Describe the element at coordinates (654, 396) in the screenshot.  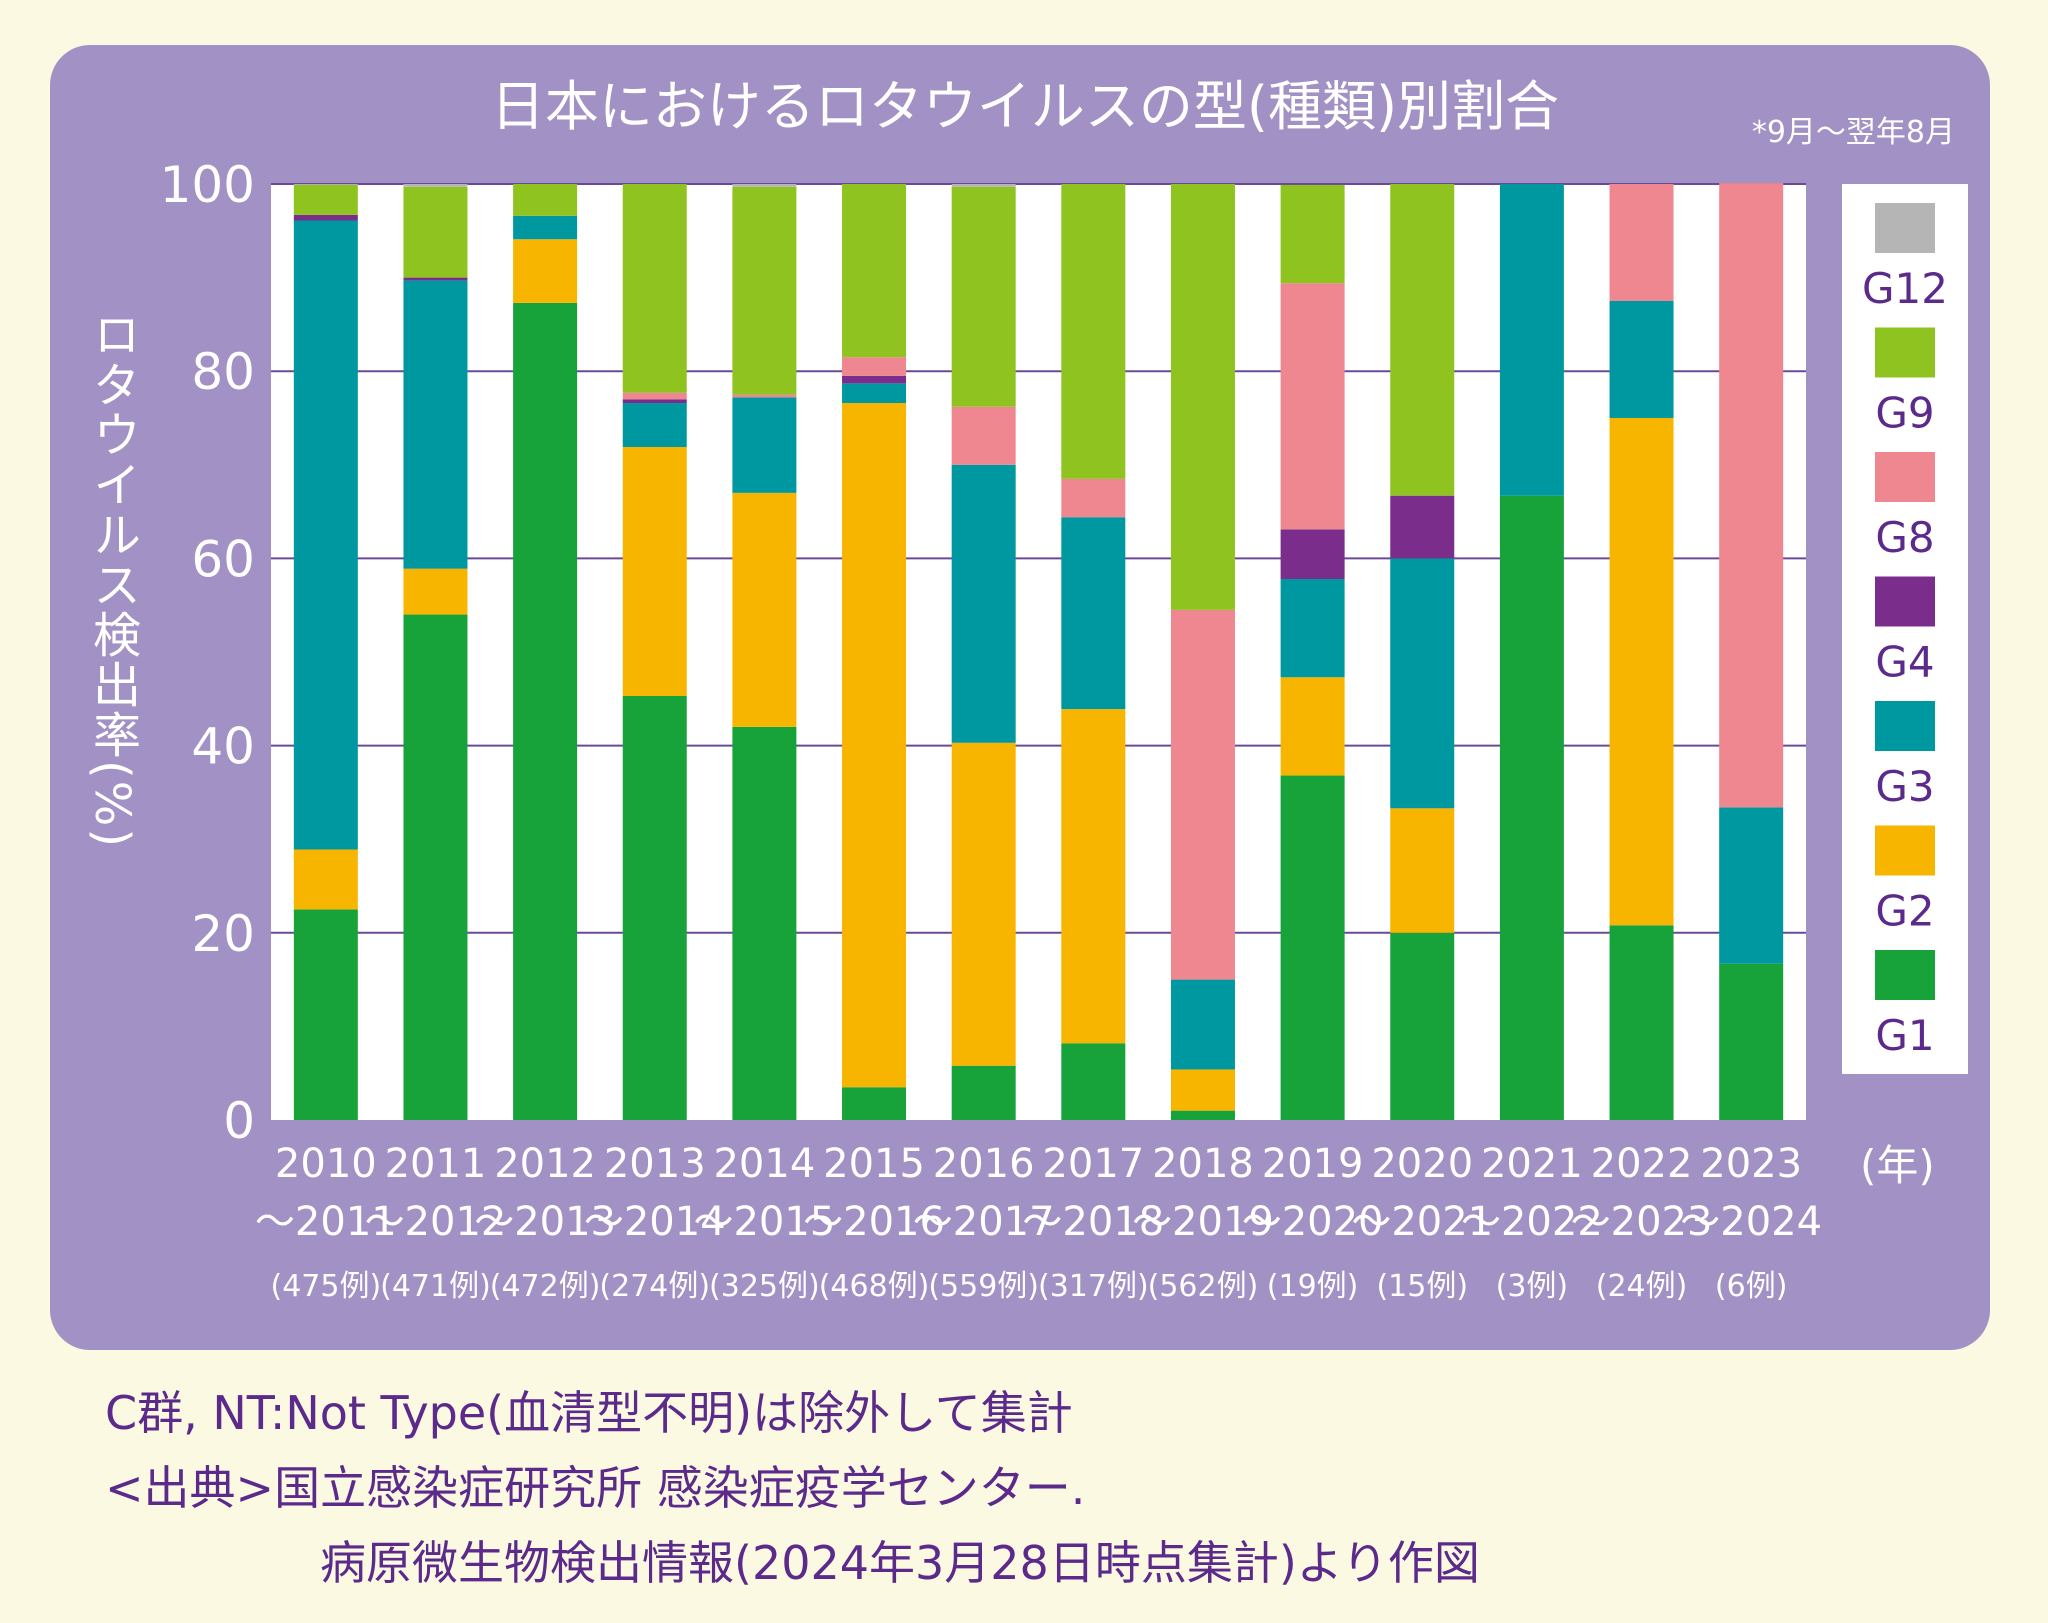
I see `bar-2013-g8` at that location.